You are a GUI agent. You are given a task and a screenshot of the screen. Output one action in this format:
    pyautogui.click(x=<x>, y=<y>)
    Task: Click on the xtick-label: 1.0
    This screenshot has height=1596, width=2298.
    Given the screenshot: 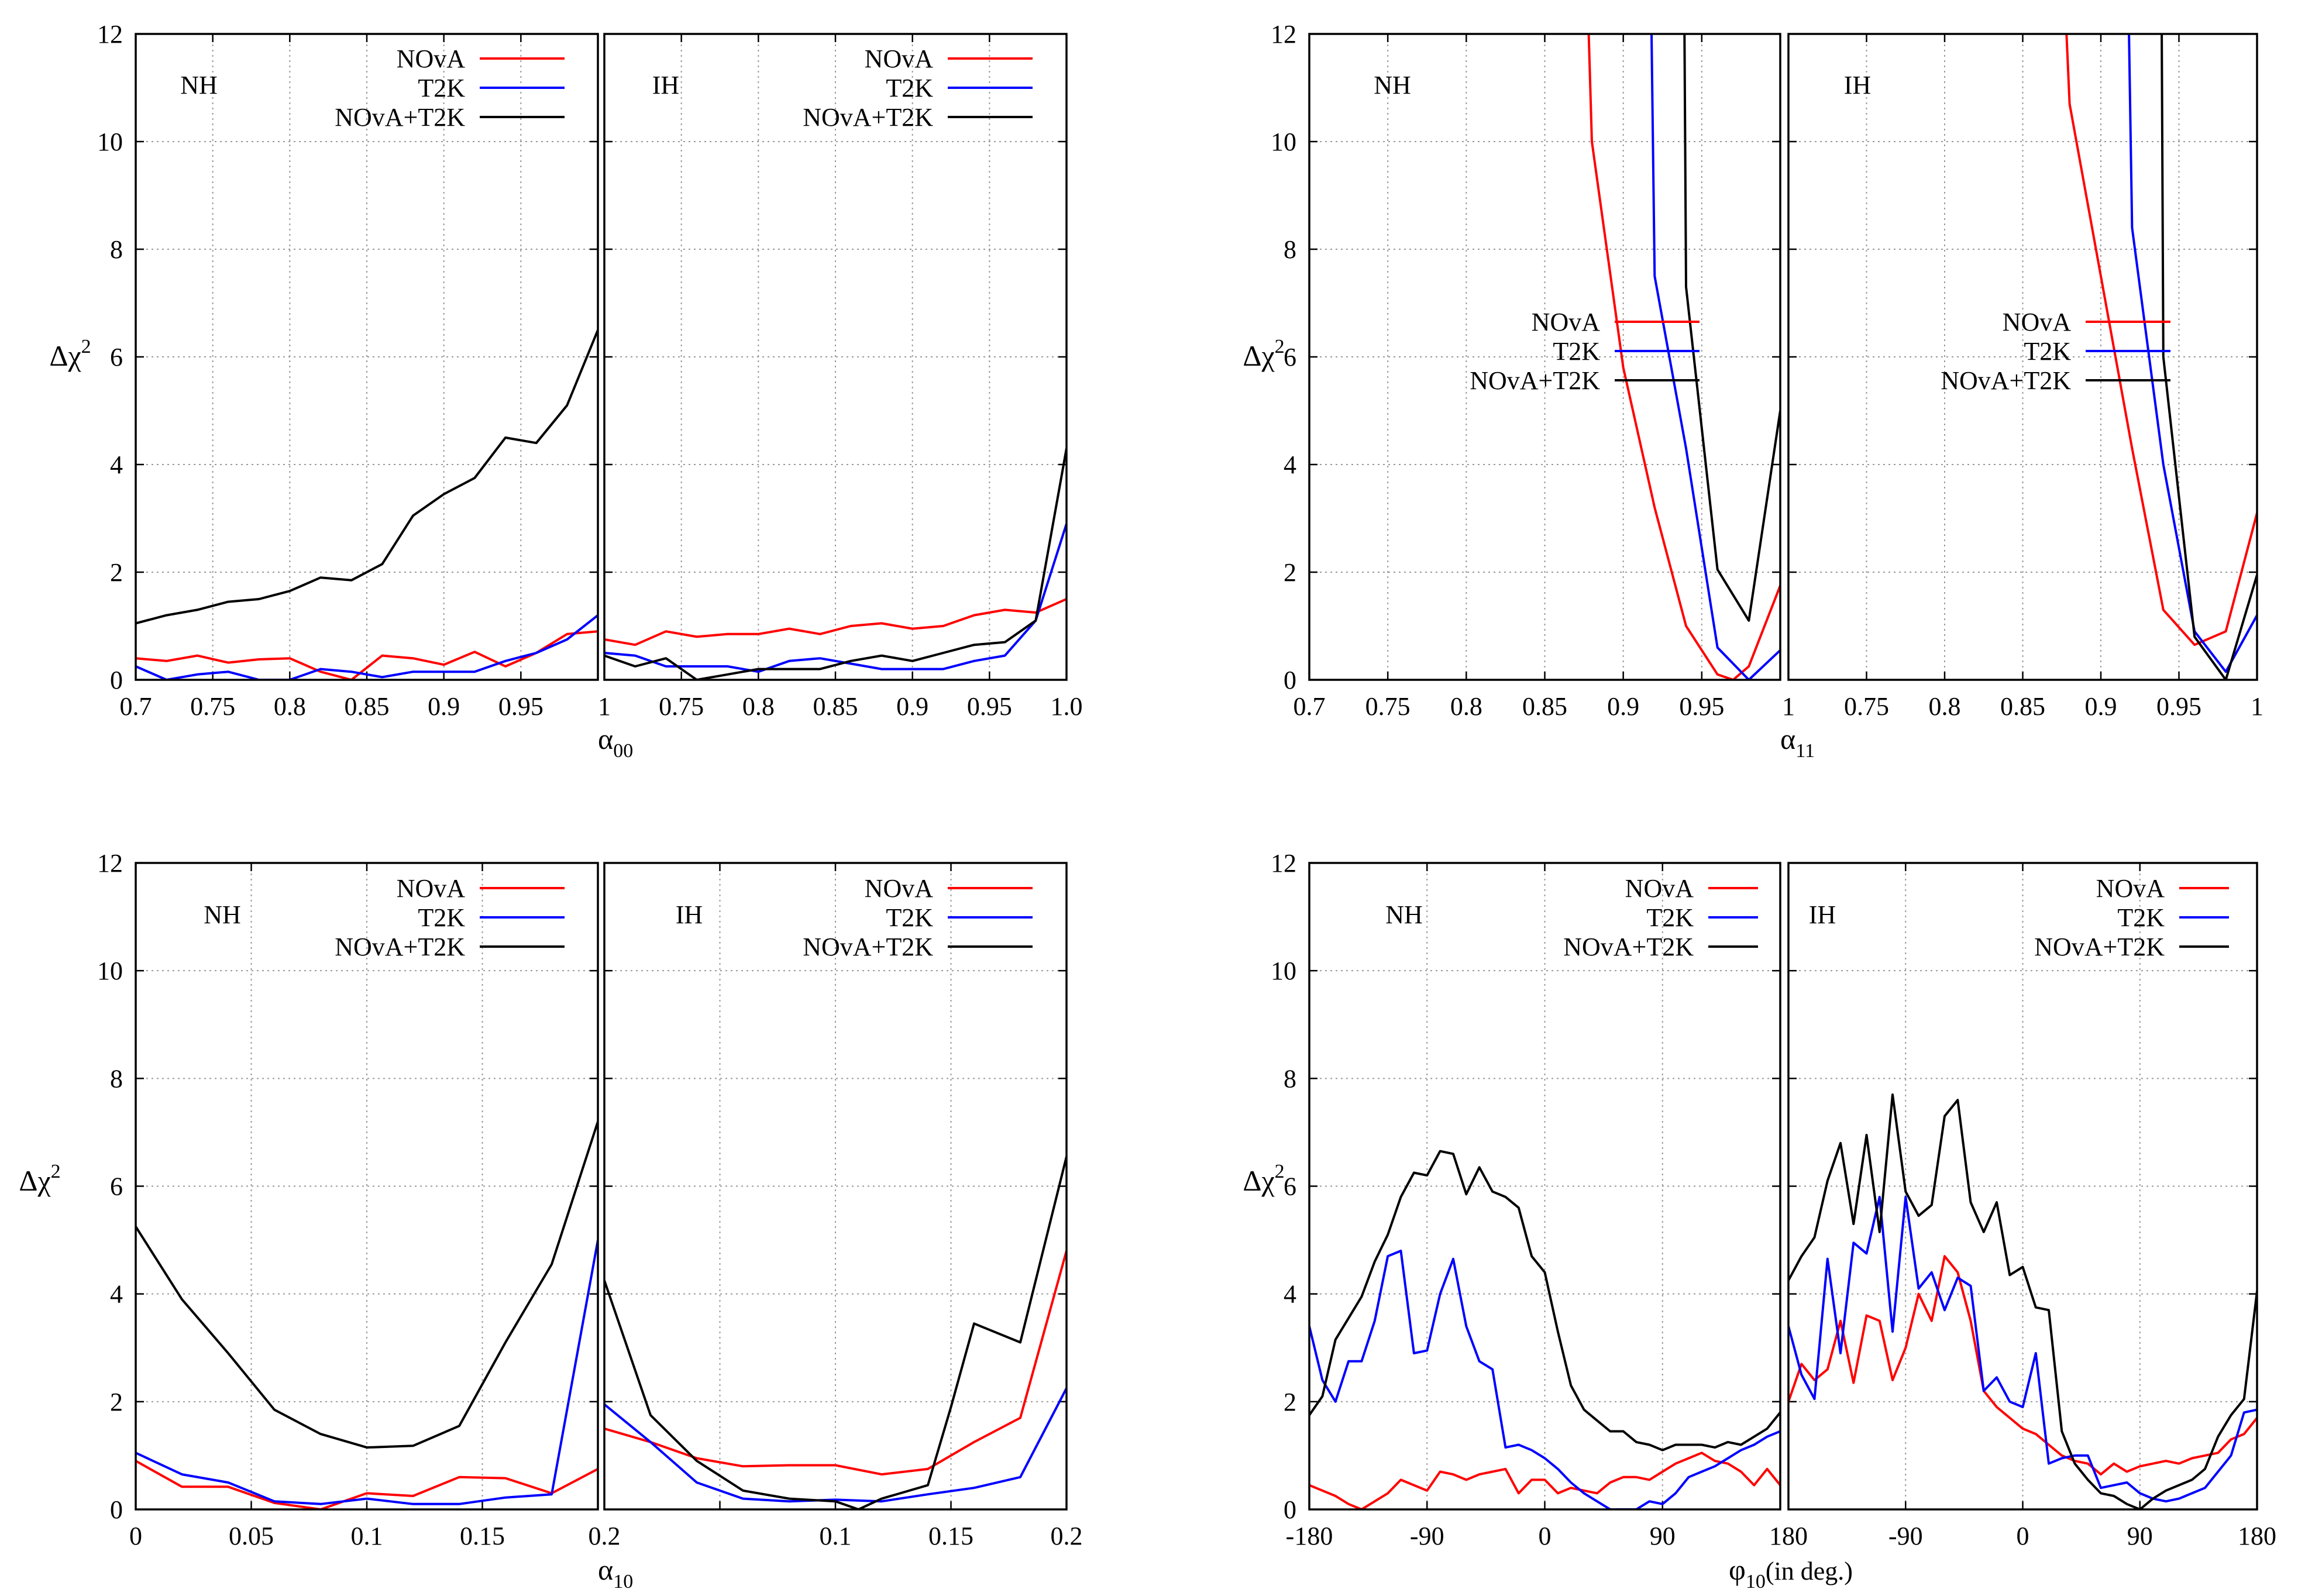 What is the action you would take?
    pyautogui.click(x=1067, y=707)
    